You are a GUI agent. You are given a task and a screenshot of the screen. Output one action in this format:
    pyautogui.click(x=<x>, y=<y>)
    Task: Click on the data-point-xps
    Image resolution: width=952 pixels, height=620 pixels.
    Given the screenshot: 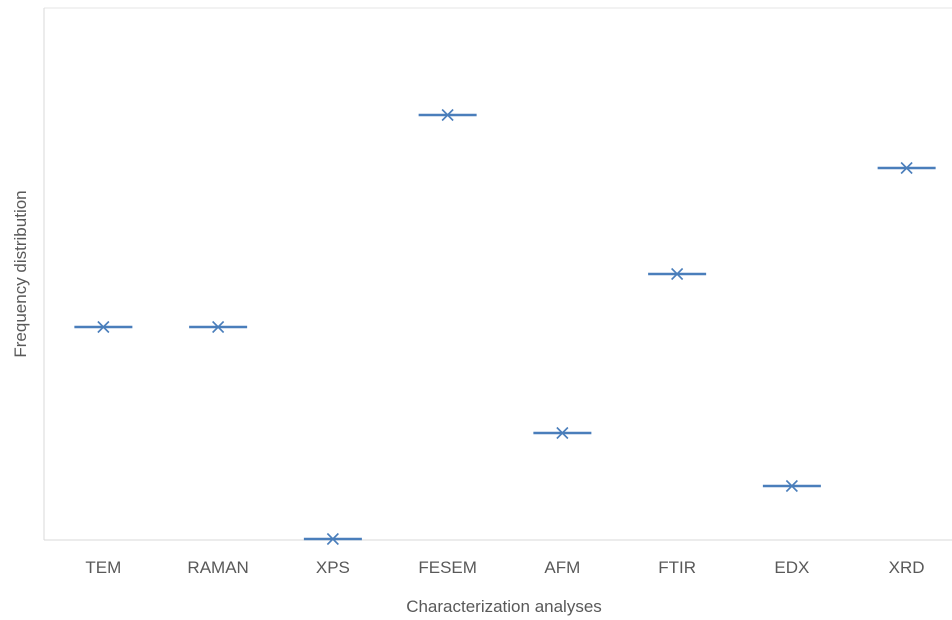 What is the action you would take?
    pyautogui.click(x=332, y=539)
    